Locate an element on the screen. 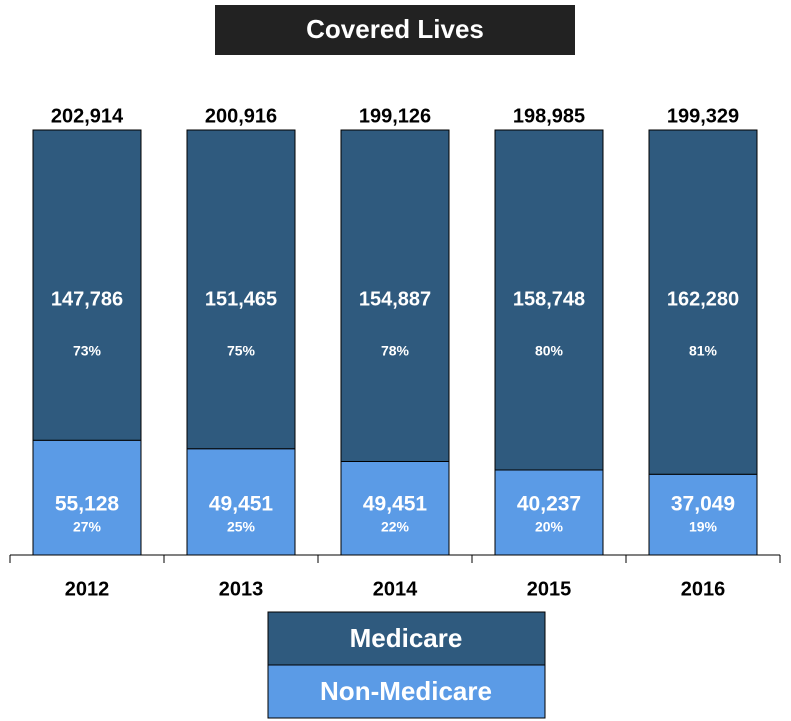 The width and height of the screenshot is (791, 721). percent-label: 19% is located at coordinates (703, 527).